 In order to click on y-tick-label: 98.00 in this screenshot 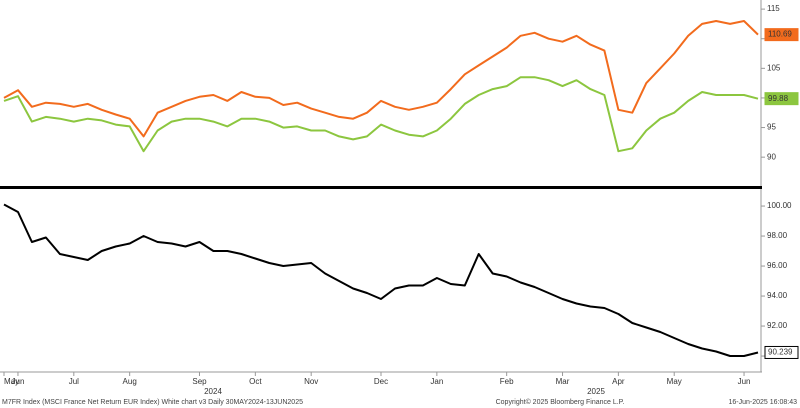, I will do `click(777, 235)`.